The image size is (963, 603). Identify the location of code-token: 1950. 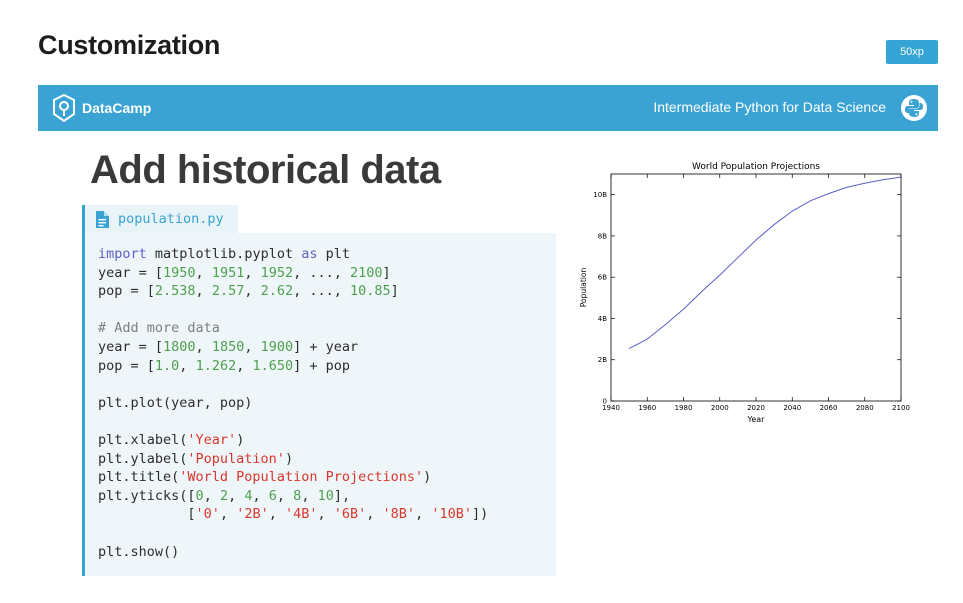
(179, 272).